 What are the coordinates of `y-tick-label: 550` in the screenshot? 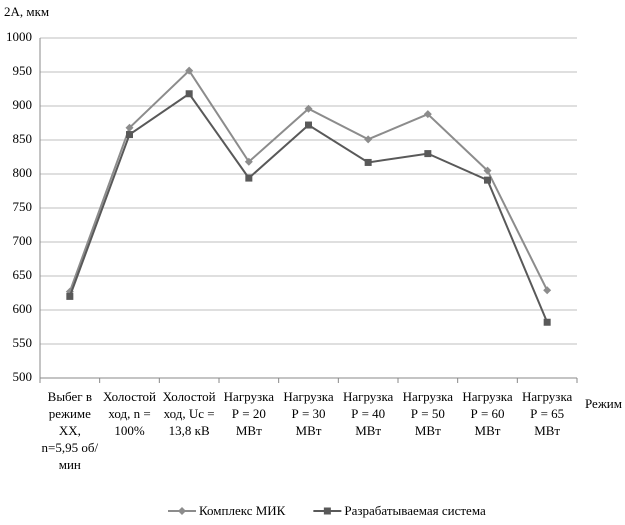 It's located at (23, 342).